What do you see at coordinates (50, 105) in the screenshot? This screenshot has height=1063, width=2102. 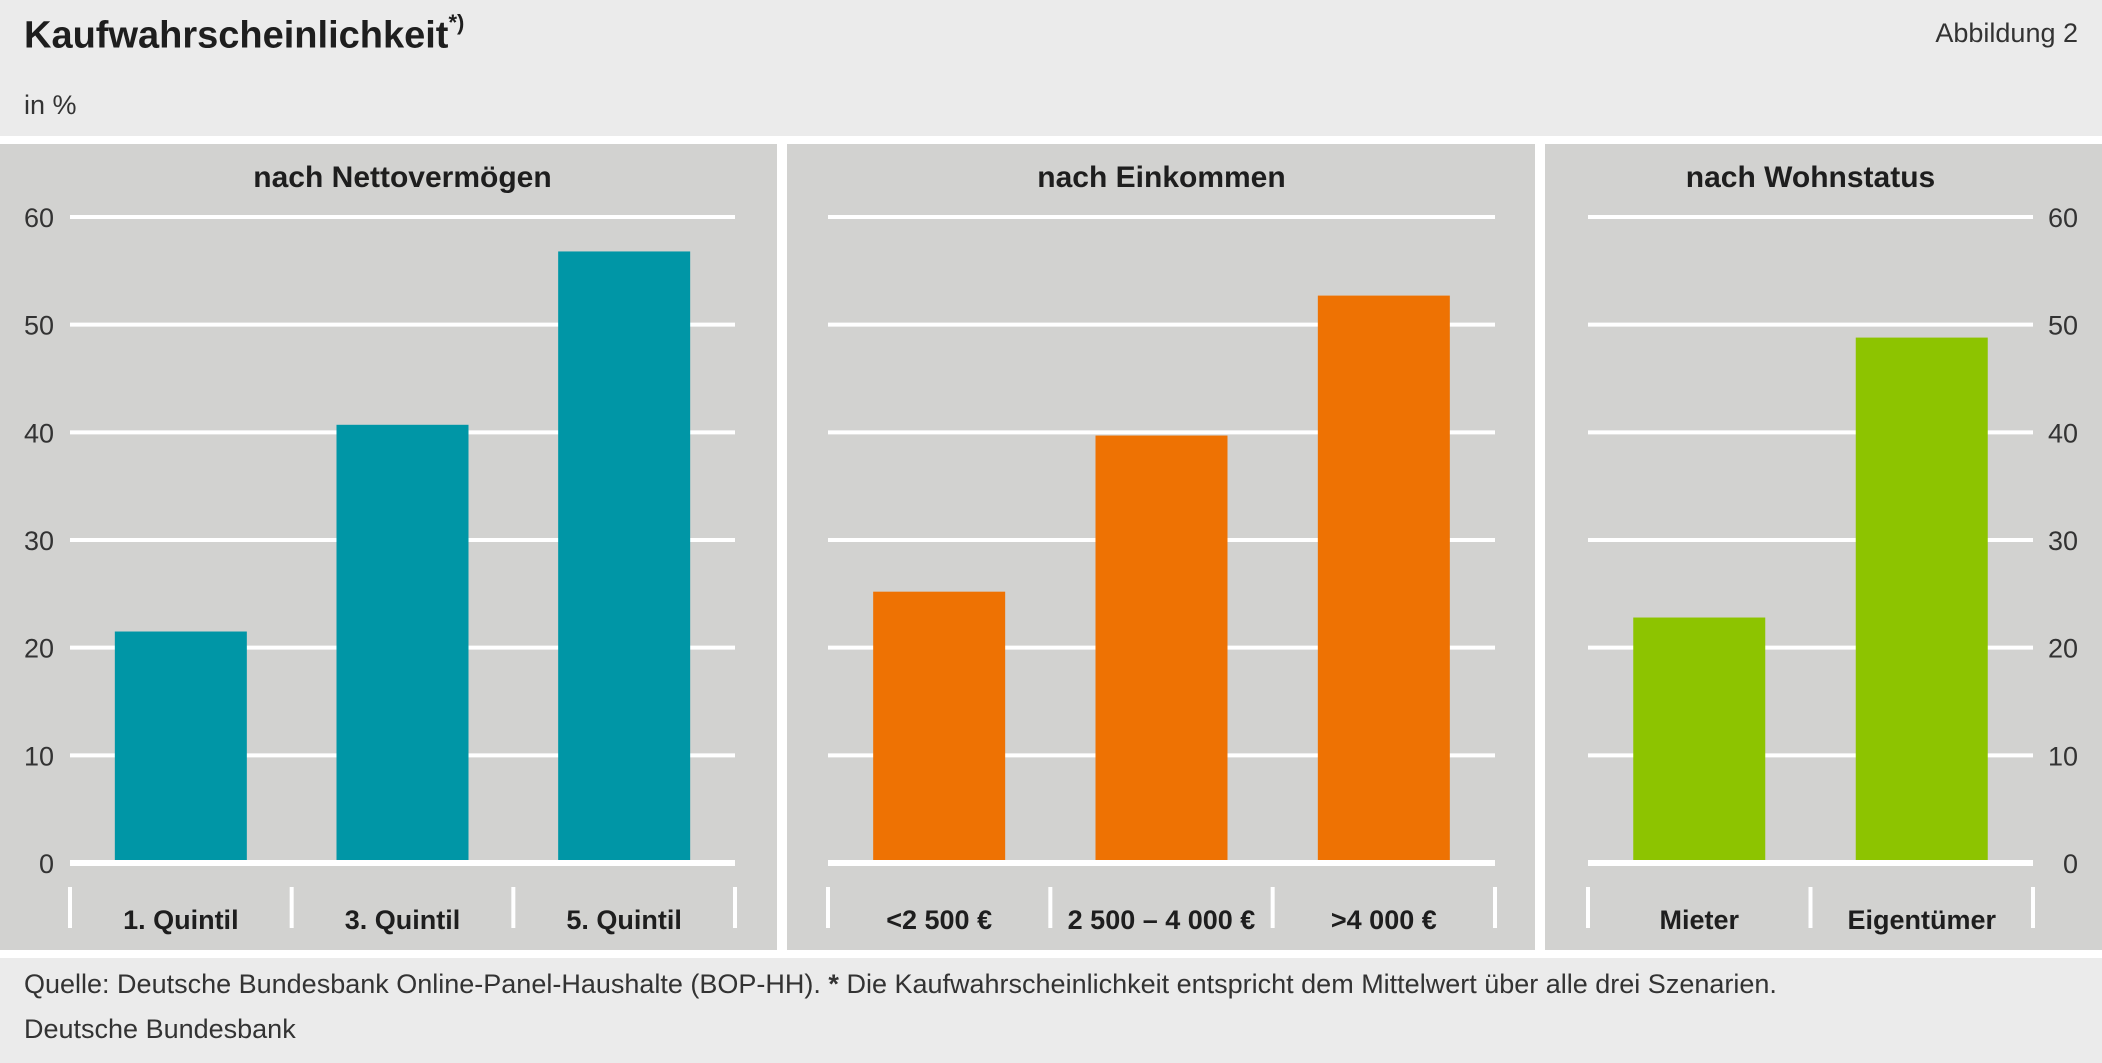 I see `unit-label: in %` at bounding box center [50, 105].